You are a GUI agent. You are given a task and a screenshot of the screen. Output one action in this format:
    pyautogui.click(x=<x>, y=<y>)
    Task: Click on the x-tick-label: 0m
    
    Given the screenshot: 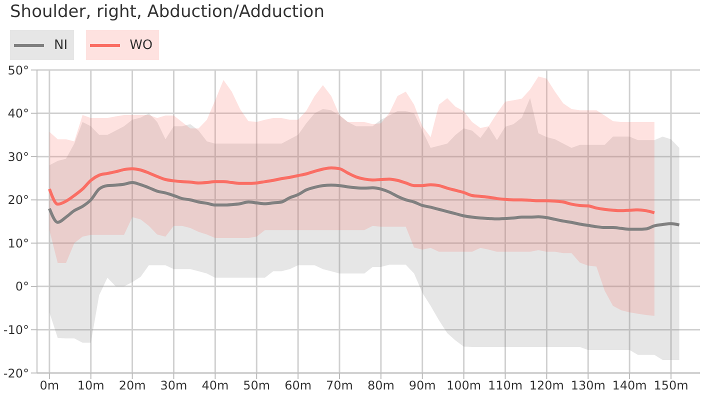 What is the action you would take?
    pyautogui.click(x=50, y=385)
    